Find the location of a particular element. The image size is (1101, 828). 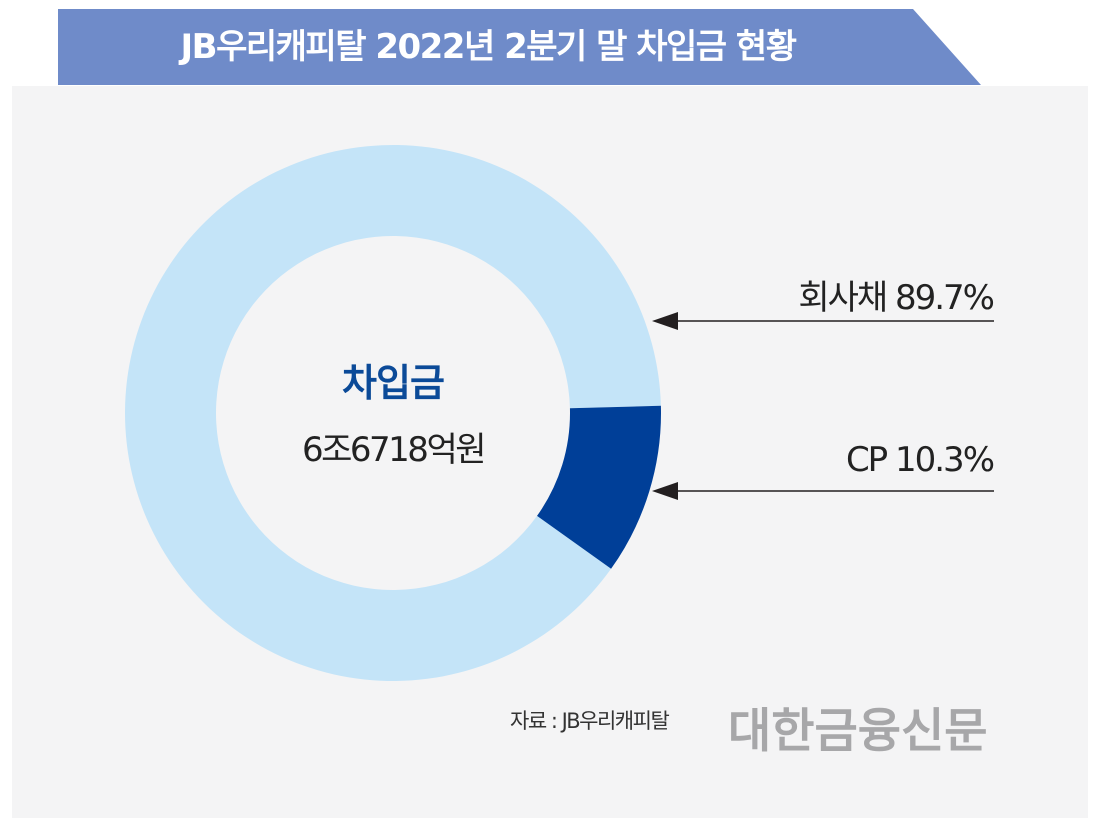

donut-center-value: 6조6718억원 is located at coordinates (394, 450).